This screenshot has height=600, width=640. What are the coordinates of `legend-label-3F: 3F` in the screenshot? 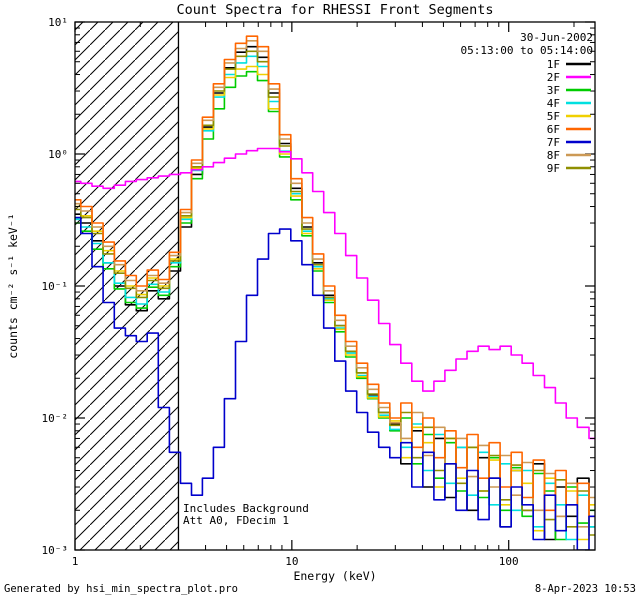 It's located at (553, 90).